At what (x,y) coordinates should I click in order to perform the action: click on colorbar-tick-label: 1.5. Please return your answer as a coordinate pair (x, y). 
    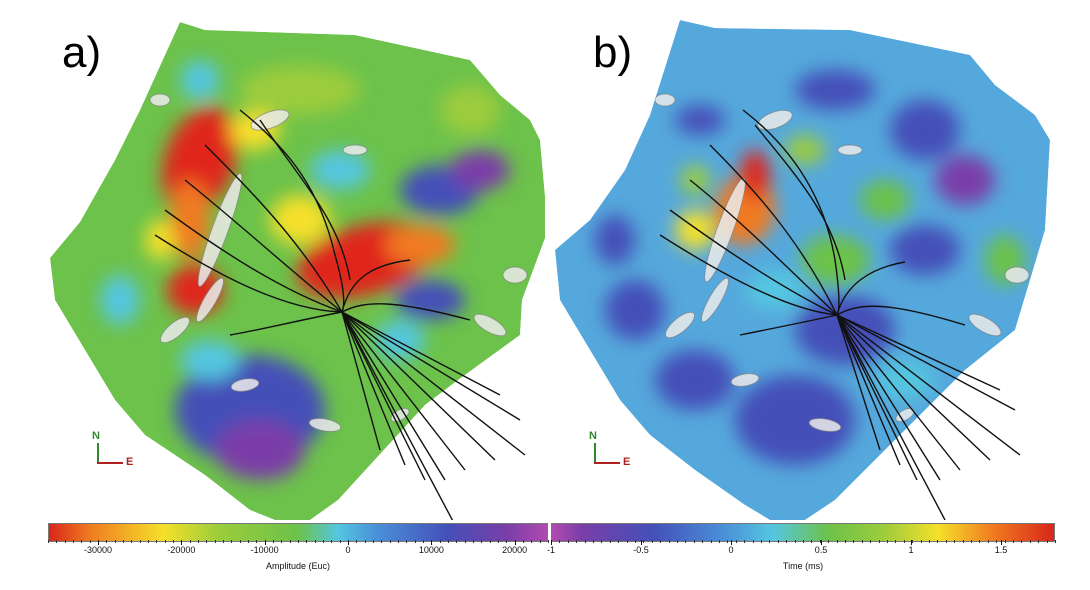
    Looking at the image, I should click on (1001, 550).